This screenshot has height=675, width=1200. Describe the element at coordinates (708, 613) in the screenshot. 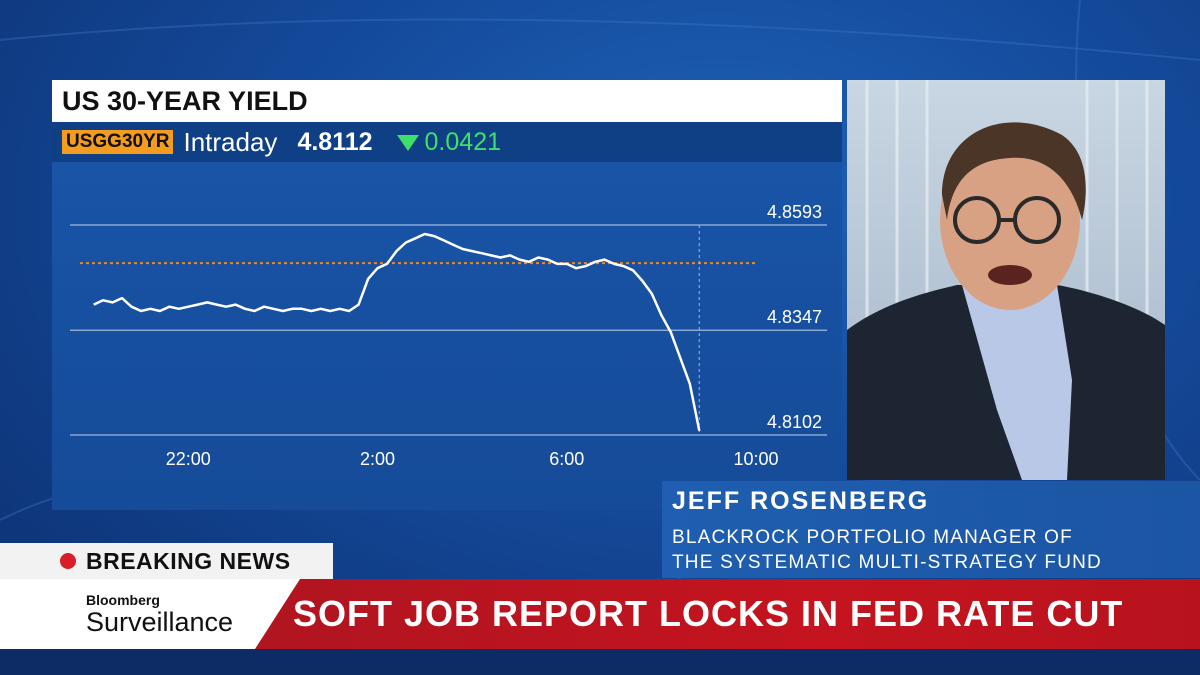

I see `headline-text: SOFT JOB REPORT LOCKS IN FED RATE CUT` at that location.